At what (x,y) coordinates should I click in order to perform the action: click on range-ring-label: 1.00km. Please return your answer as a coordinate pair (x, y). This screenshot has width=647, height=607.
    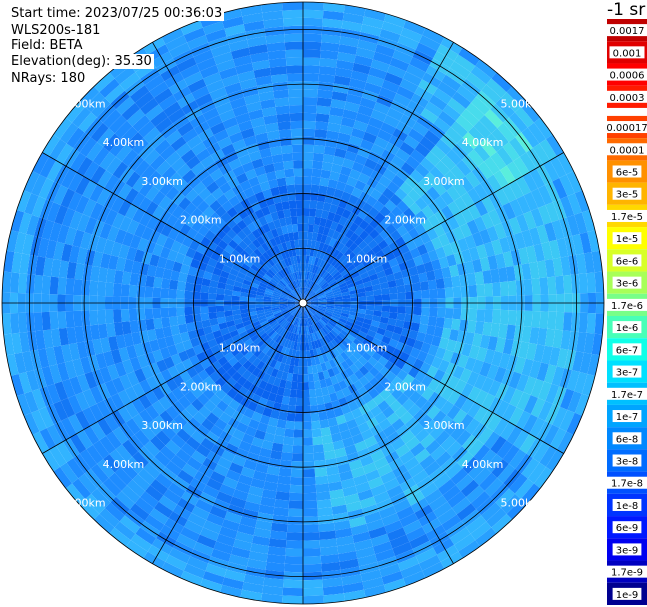
    Looking at the image, I should click on (240, 258).